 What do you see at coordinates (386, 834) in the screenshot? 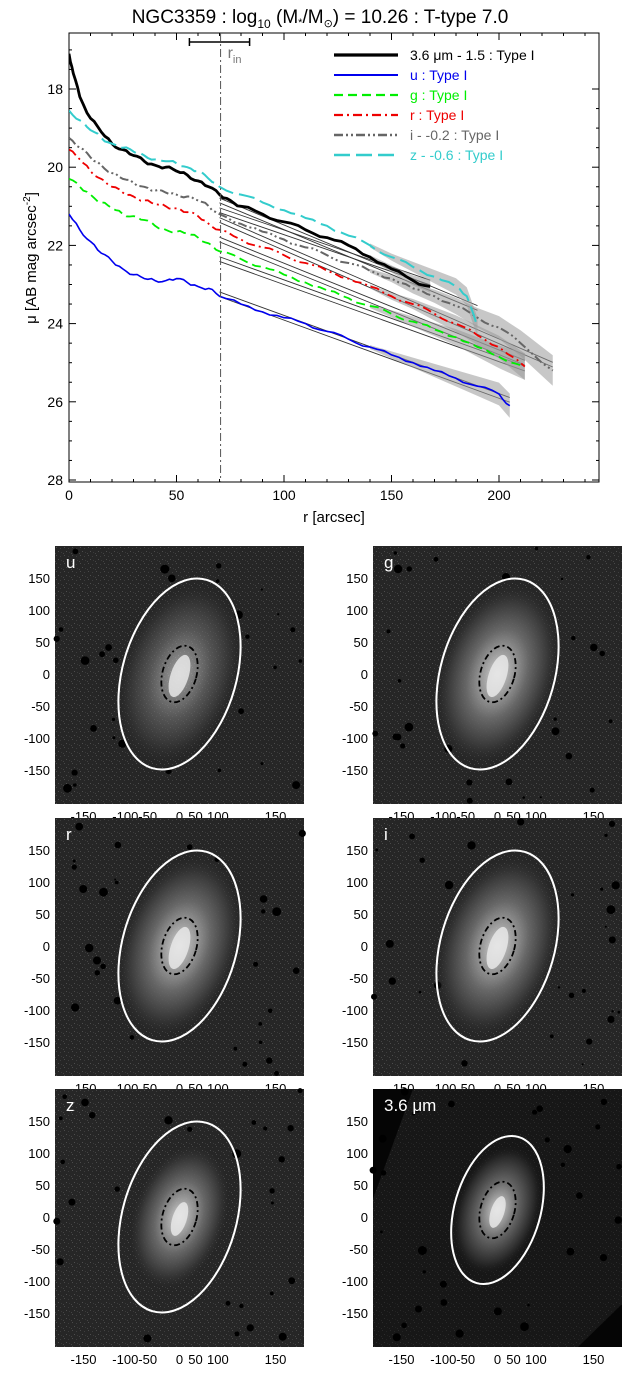
I see `panel-label: i` at bounding box center [386, 834].